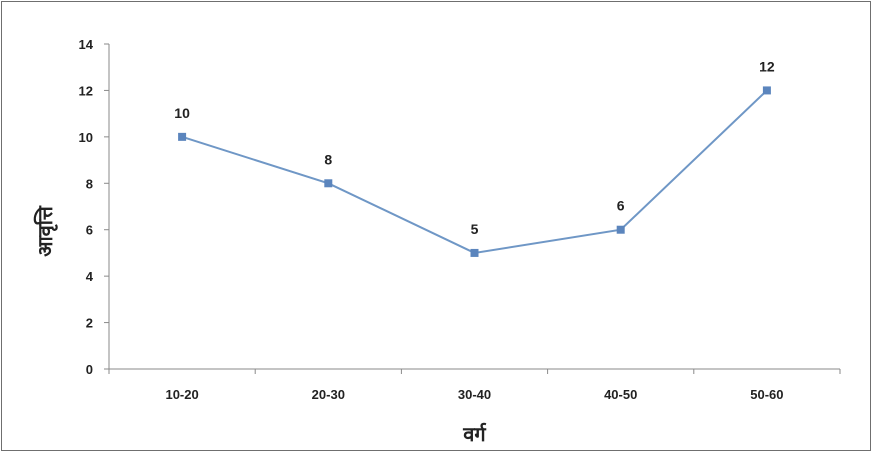  Describe the element at coordinates (182, 113) in the screenshot. I see `data-label: 10` at that location.